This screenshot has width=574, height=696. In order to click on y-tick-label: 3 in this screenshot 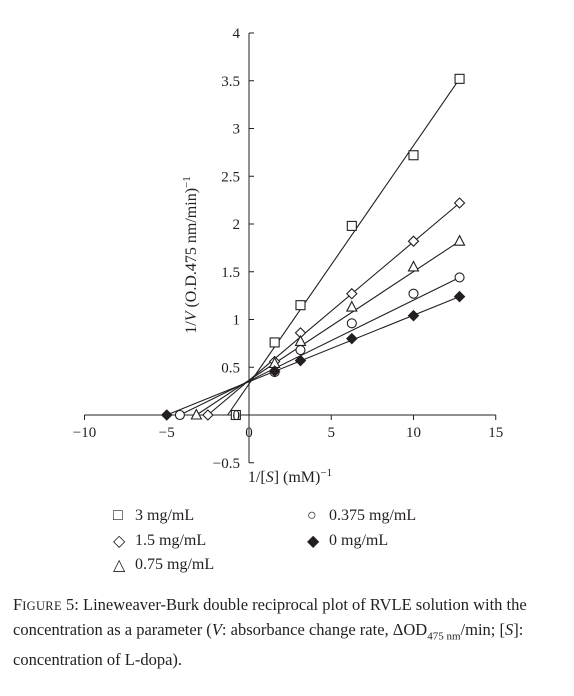, I will do `click(237, 130)`.